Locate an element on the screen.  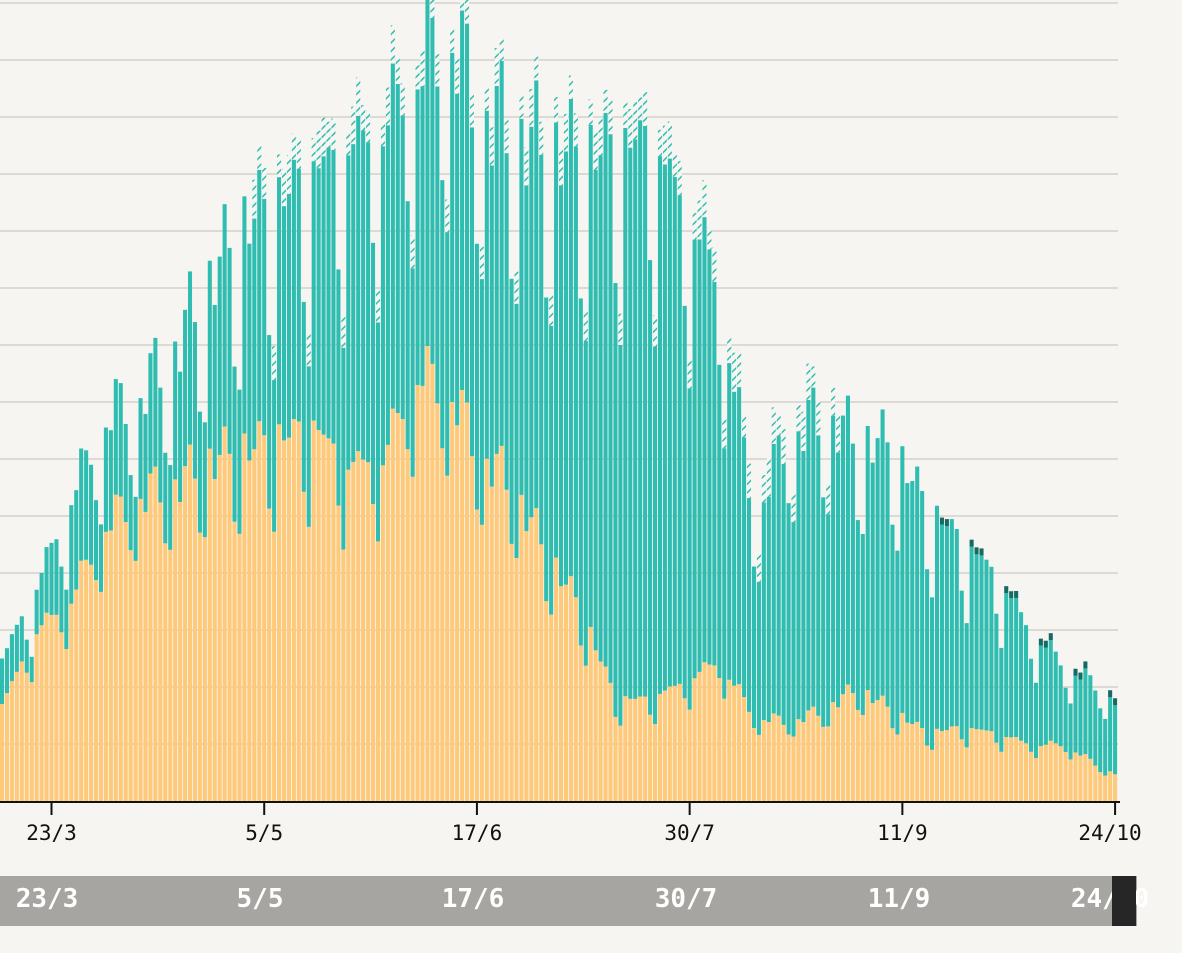
scrubber-label: 24/10 is located at coordinates (1110, 899).